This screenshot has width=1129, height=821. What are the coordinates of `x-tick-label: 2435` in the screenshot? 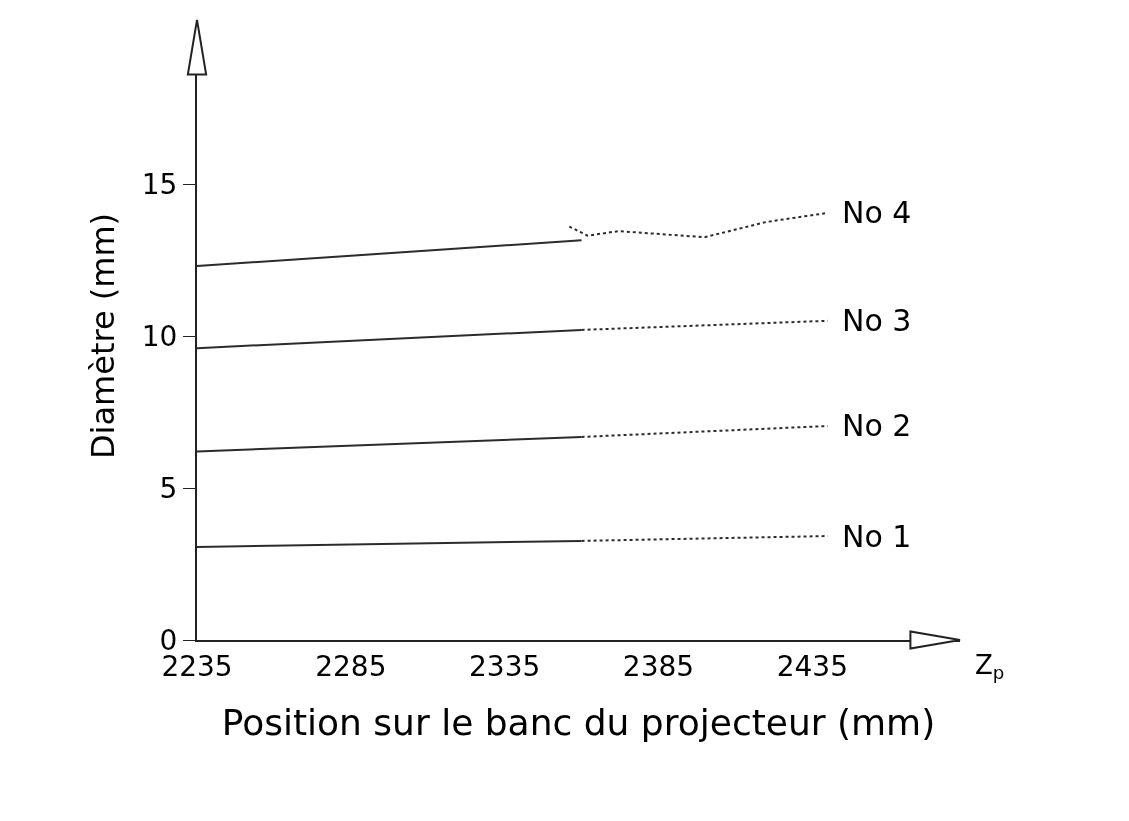 It's located at (812, 666).